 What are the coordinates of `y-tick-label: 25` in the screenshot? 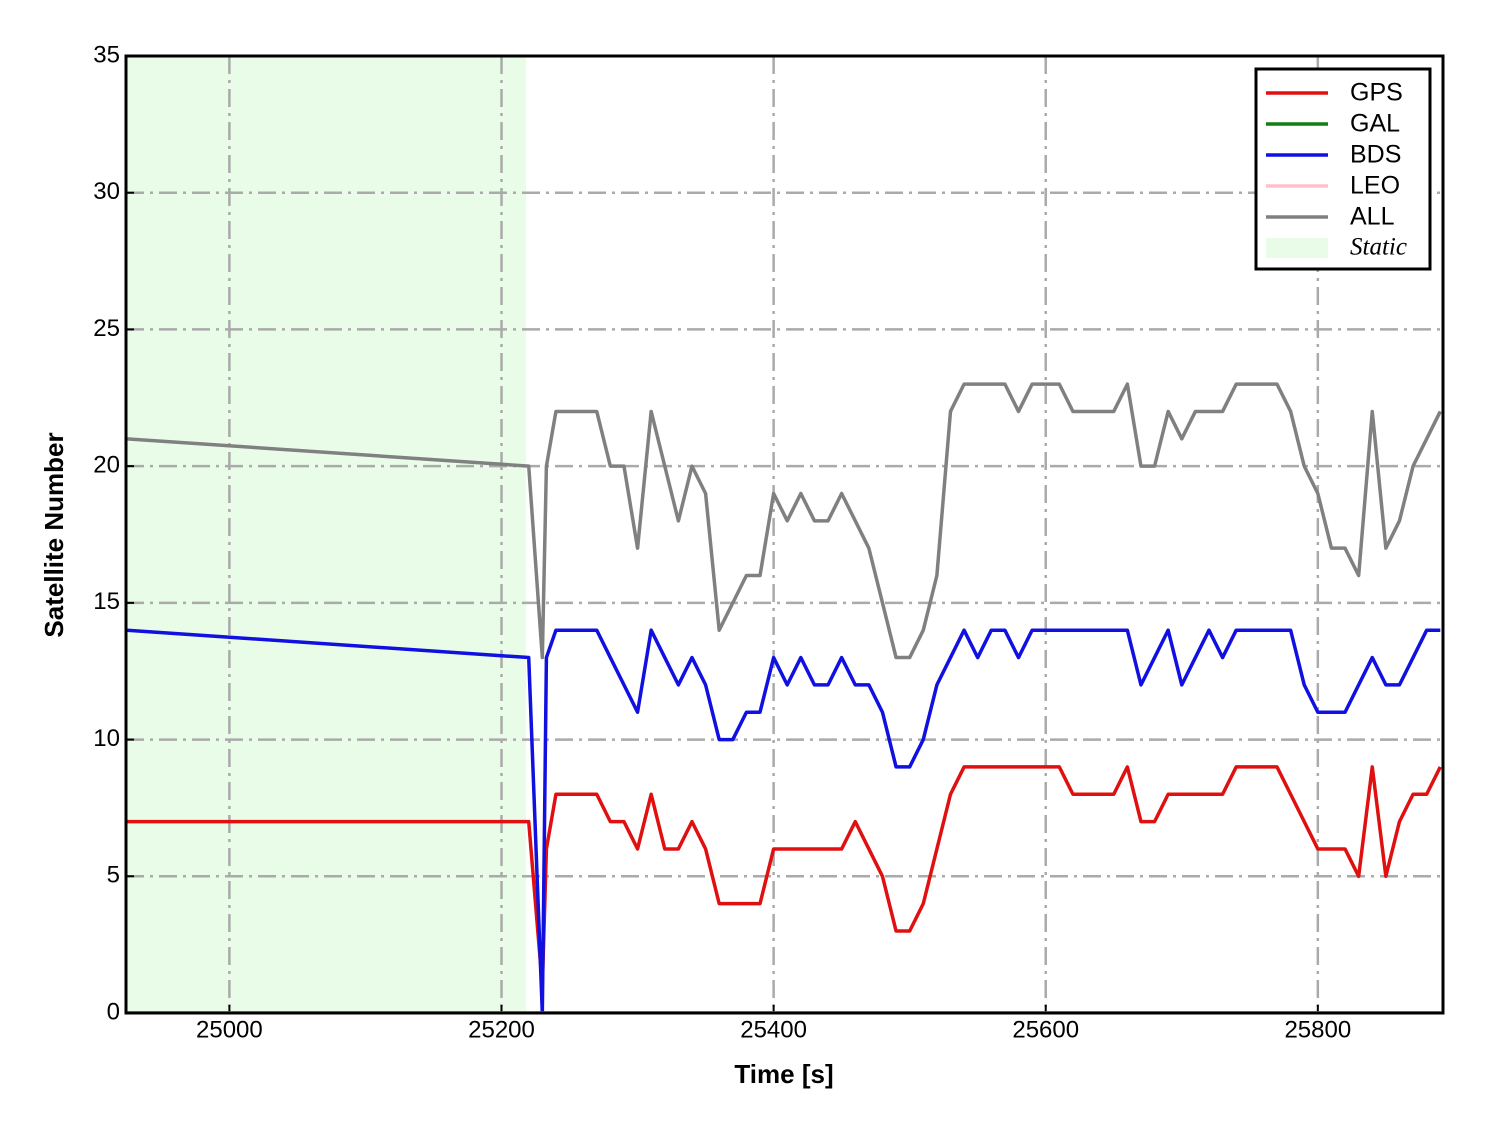 It's located at (106, 328).